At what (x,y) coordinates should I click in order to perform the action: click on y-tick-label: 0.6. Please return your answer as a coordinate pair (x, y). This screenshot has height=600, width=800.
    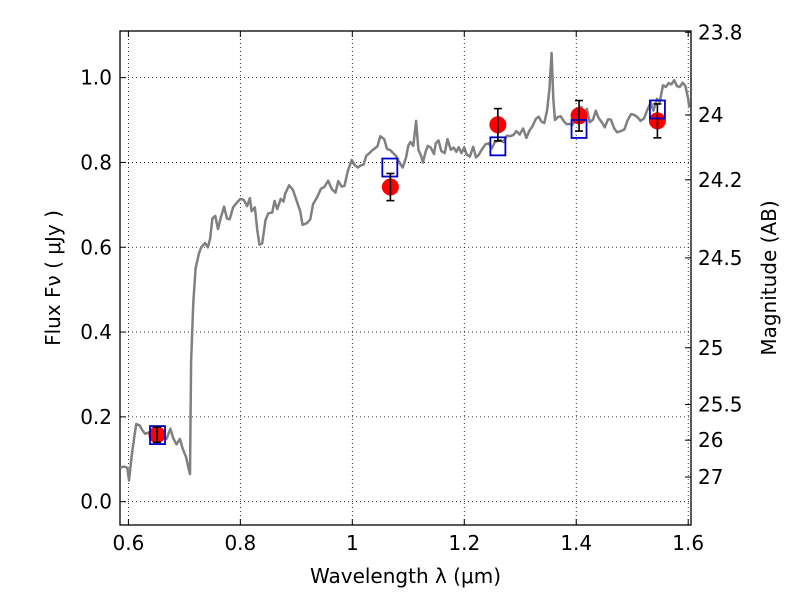
    Looking at the image, I should click on (96, 247).